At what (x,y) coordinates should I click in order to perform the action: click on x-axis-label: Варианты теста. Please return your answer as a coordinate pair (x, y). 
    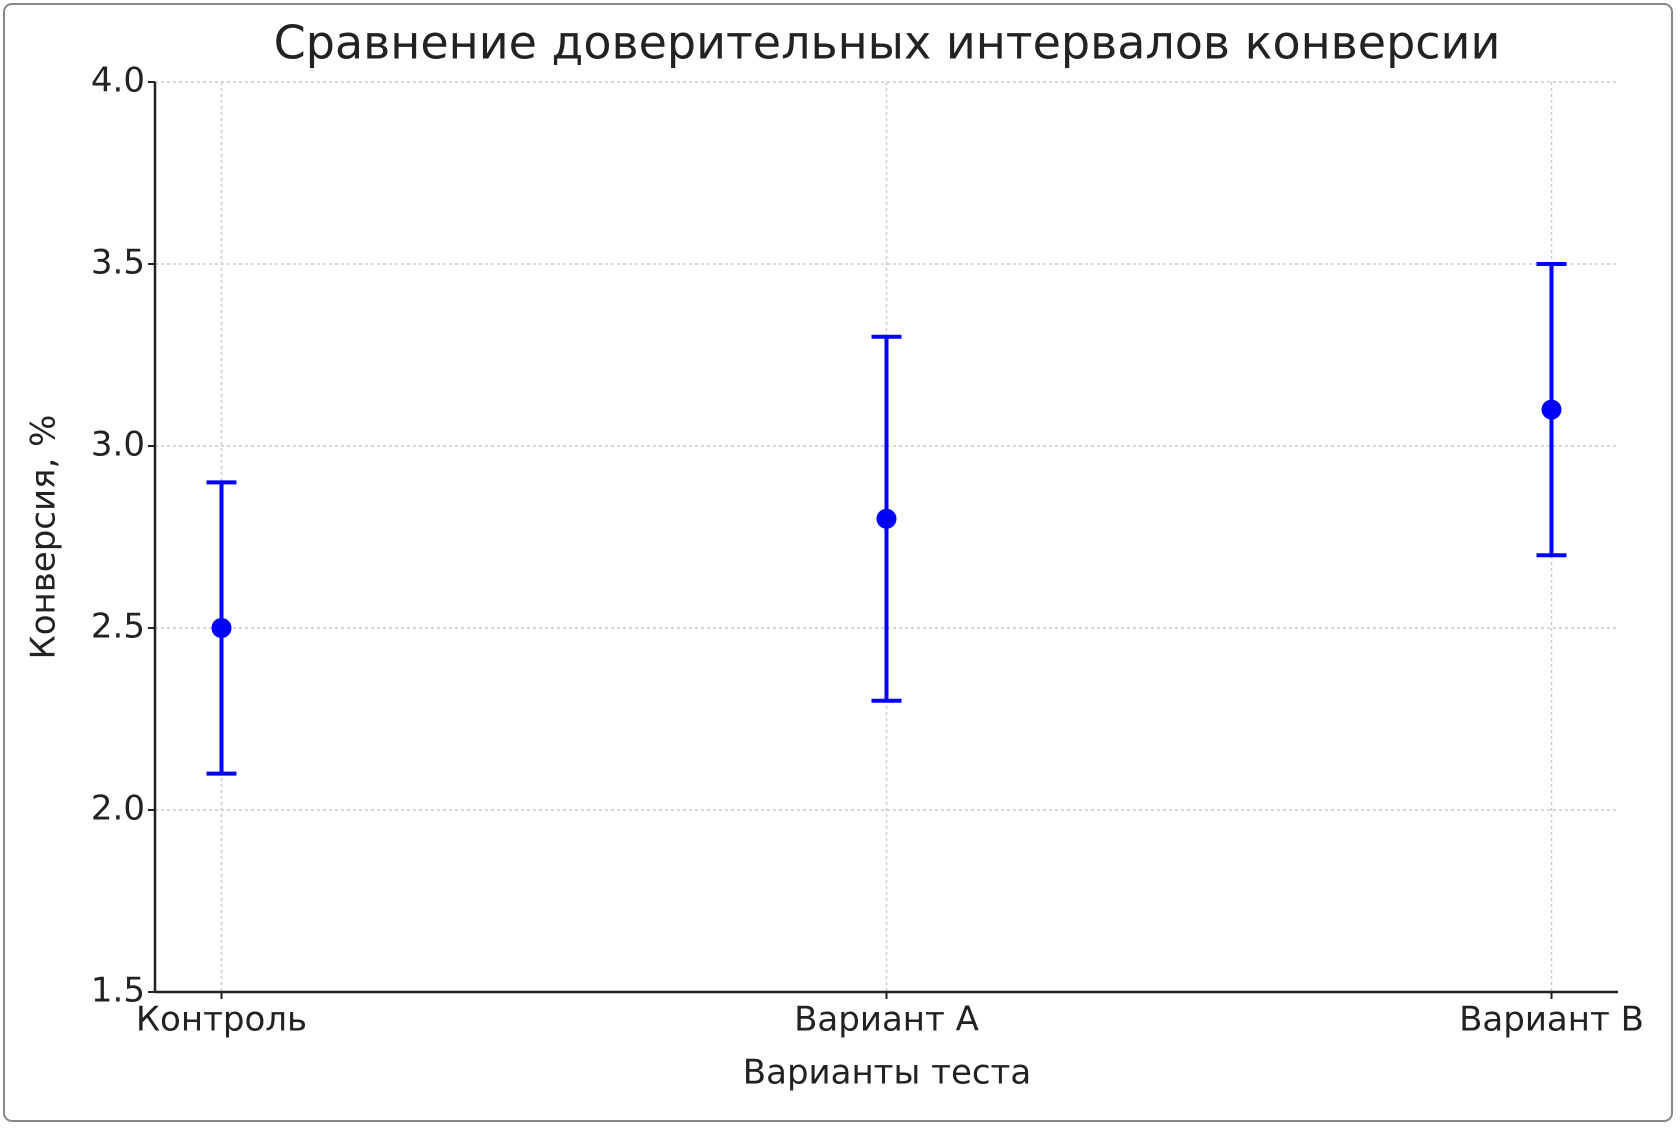
    Looking at the image, I should click on (887, 1073).